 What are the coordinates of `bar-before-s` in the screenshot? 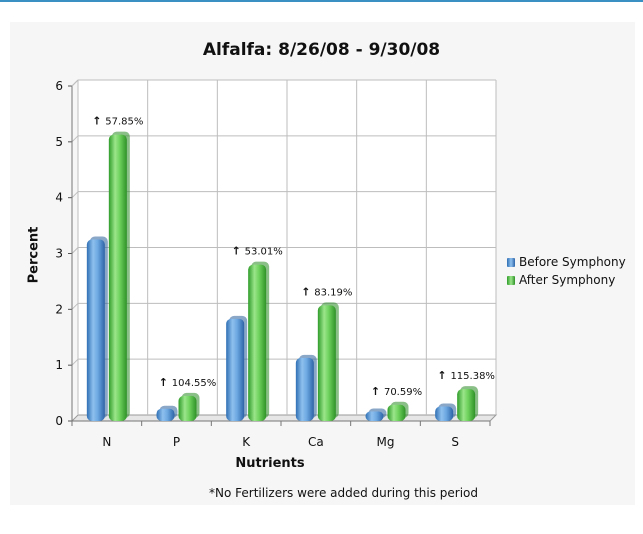 It's located at (444, 413).